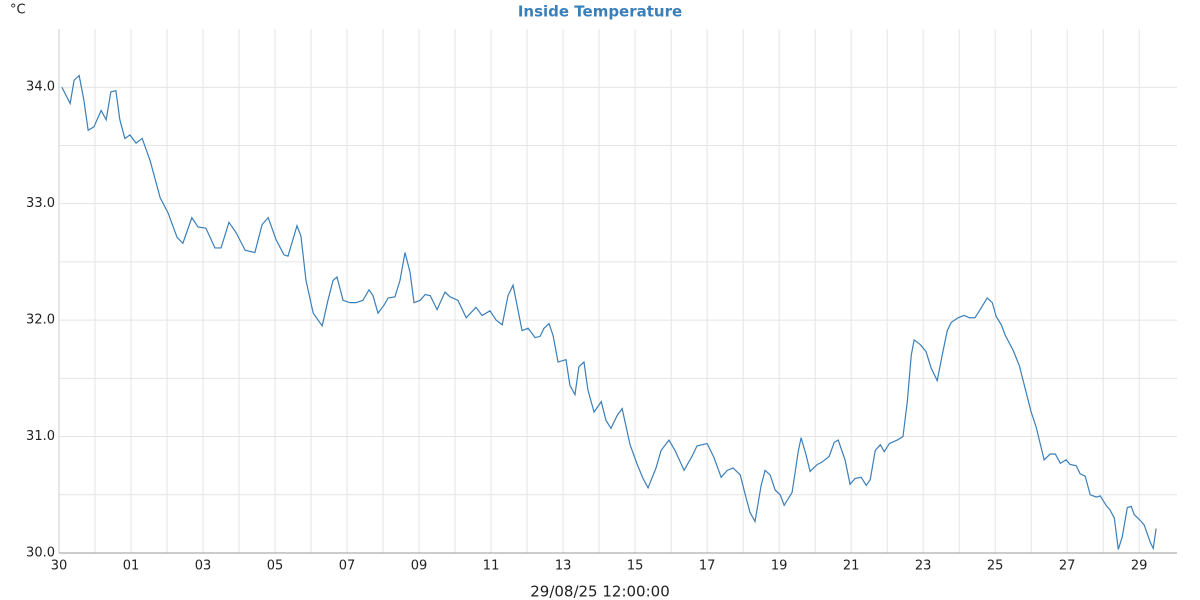 The width and height of the screenshot is (1200, 600). What do you see at coordinates (600, 12) in the screenshot?
I see `chart-title: Inside Temperature` at bounding box center [600, 12].